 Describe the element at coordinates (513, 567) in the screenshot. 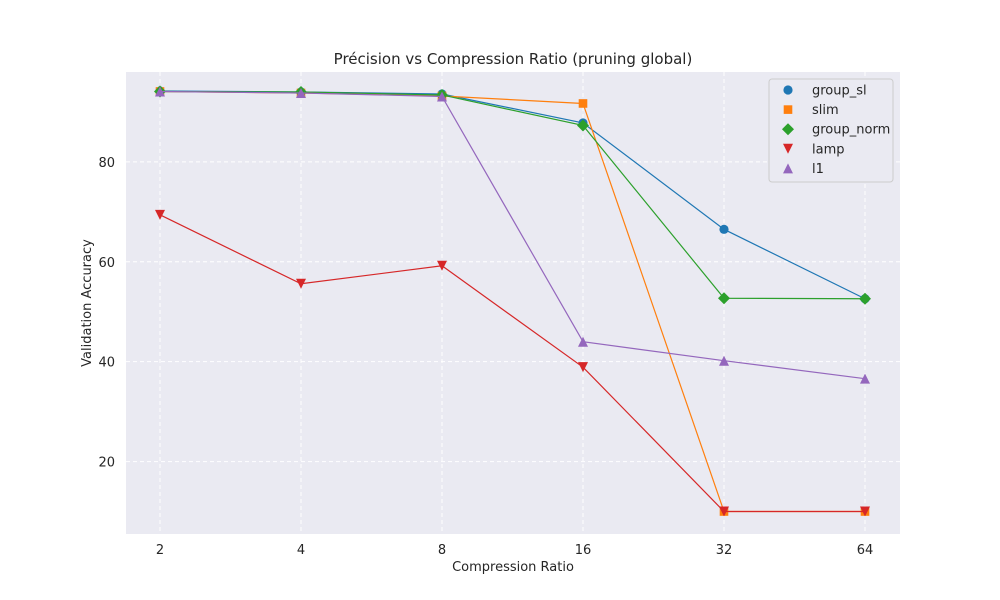

I see `x-axis-label: Compression Ratio` at that location.